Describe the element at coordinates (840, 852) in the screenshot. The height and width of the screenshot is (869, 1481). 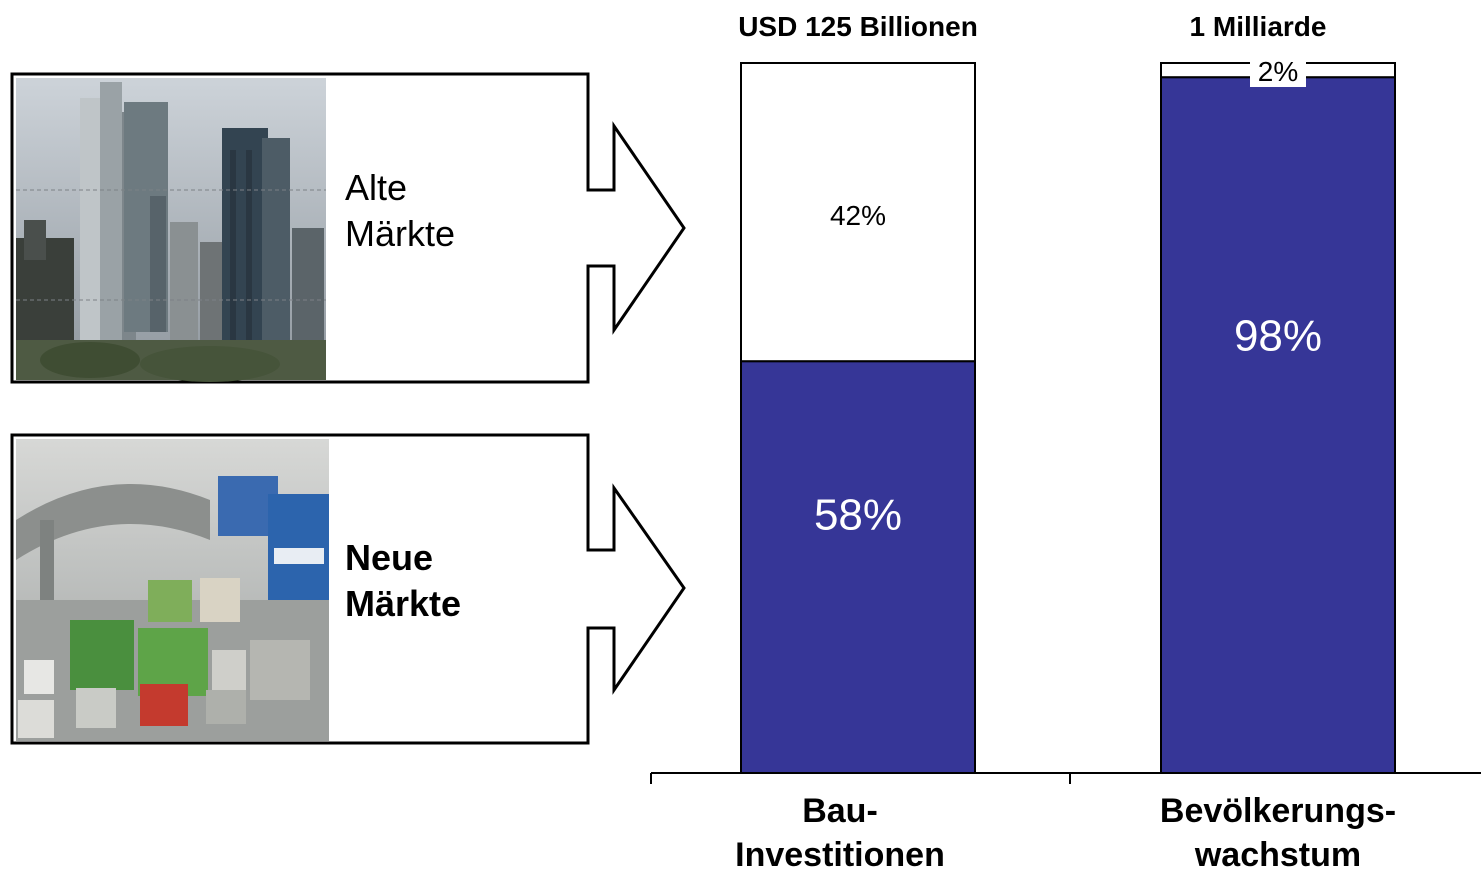
I see `x-tick-label-line: Investitionen` at that location.